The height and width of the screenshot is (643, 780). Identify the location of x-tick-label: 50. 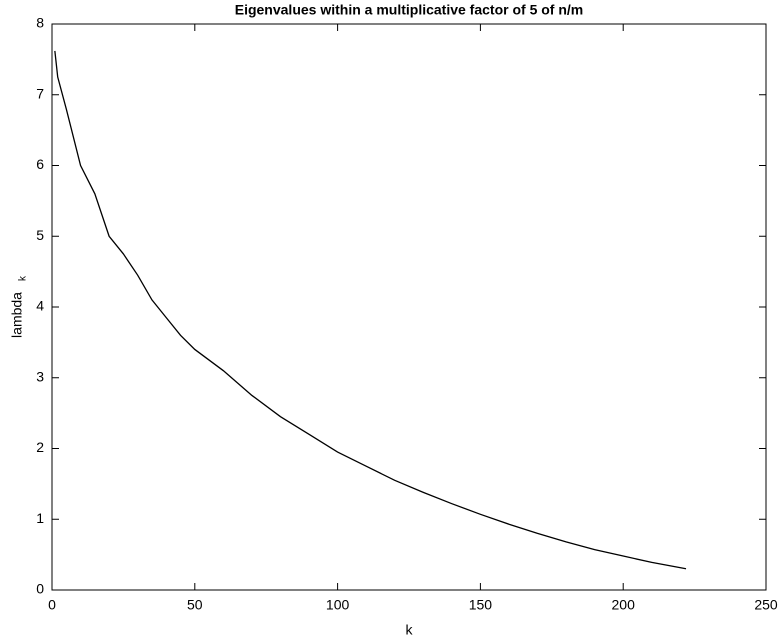
(195, 605).